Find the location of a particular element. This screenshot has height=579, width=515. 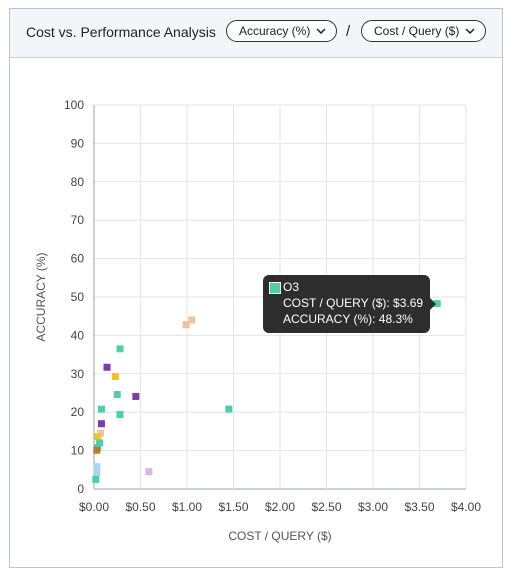

y-tick-label: 30 is located at coordinates (78, 374).